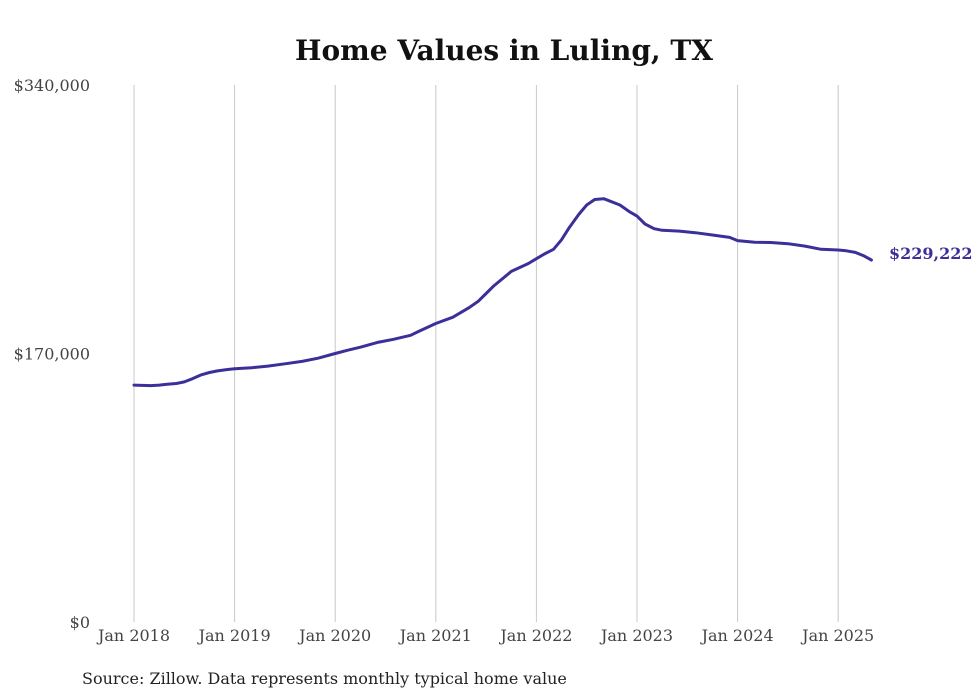 The width and height of the screenshot is (980, 699). I want to click on end-value-label: $229,222, so click(931, 253).